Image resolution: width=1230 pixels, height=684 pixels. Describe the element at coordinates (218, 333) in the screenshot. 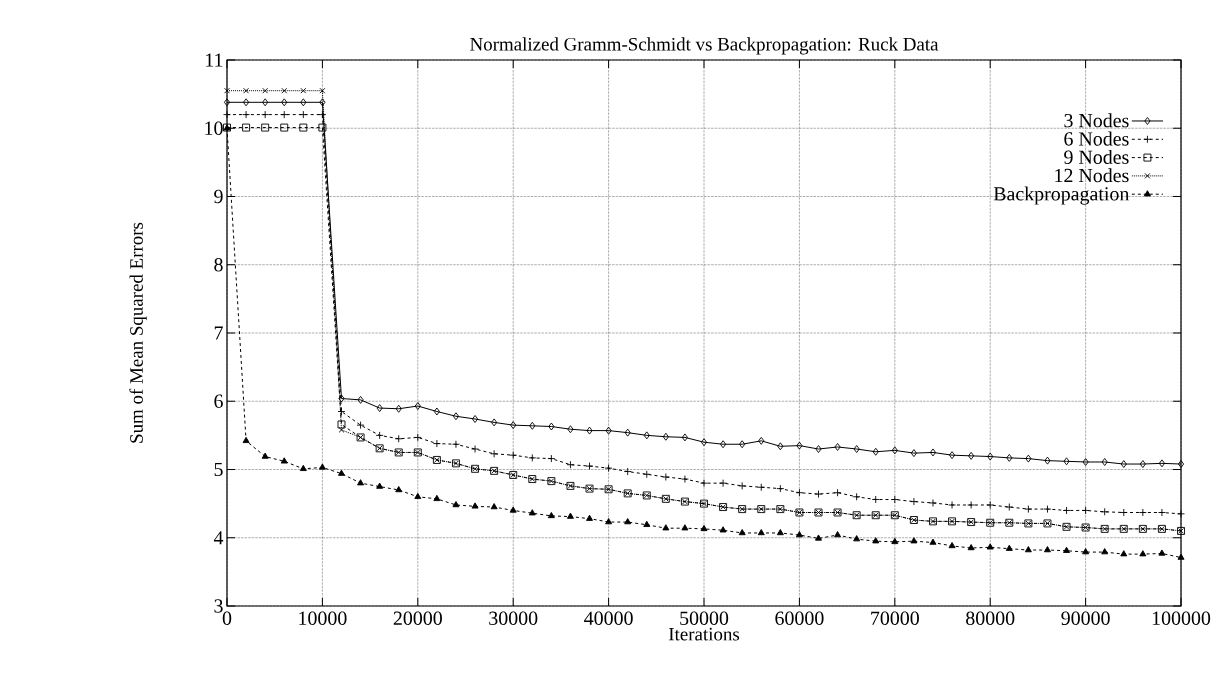

I see `y-tick-label: 7` at that location.